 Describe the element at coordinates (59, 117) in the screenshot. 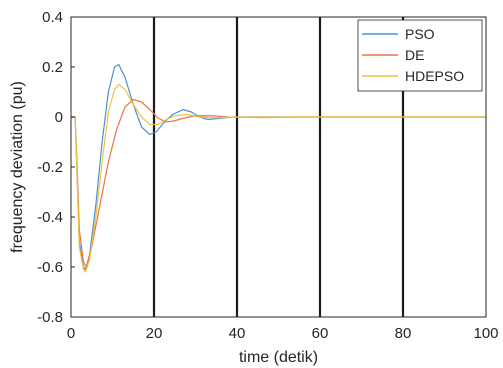

I see `y-tick-label: 0` at that location.